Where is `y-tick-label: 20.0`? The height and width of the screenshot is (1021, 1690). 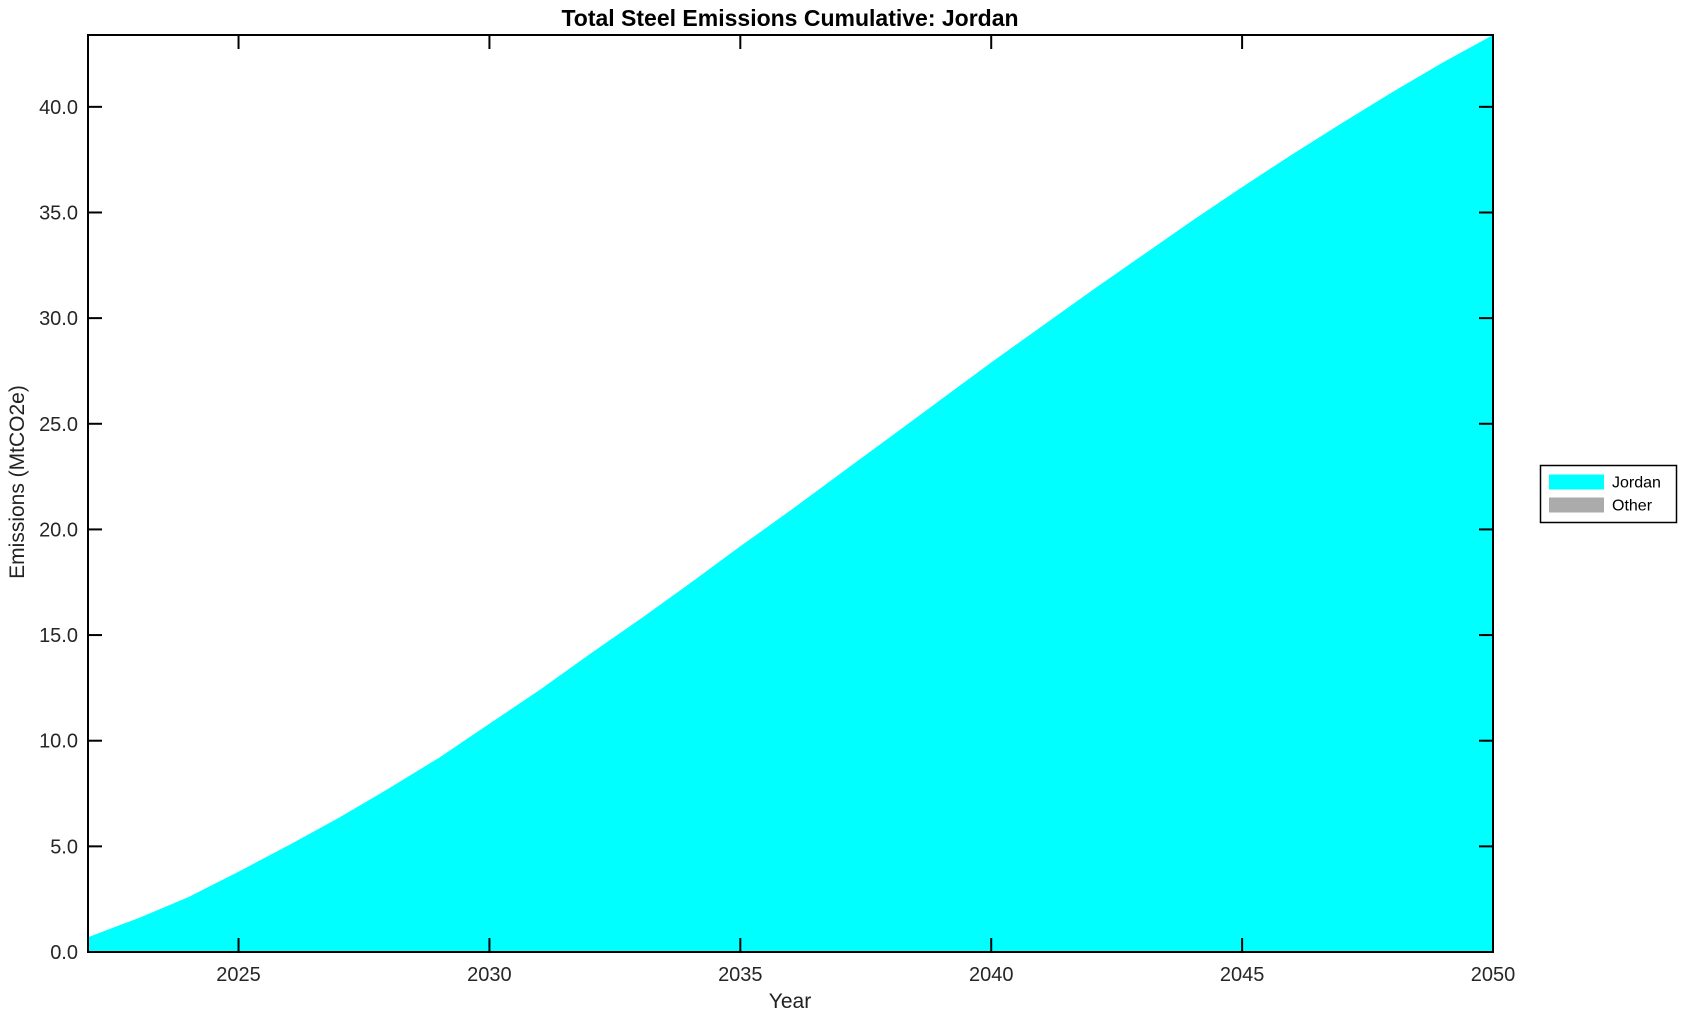 y-tick-label: 20.0 is located at coordinates (58, 530).